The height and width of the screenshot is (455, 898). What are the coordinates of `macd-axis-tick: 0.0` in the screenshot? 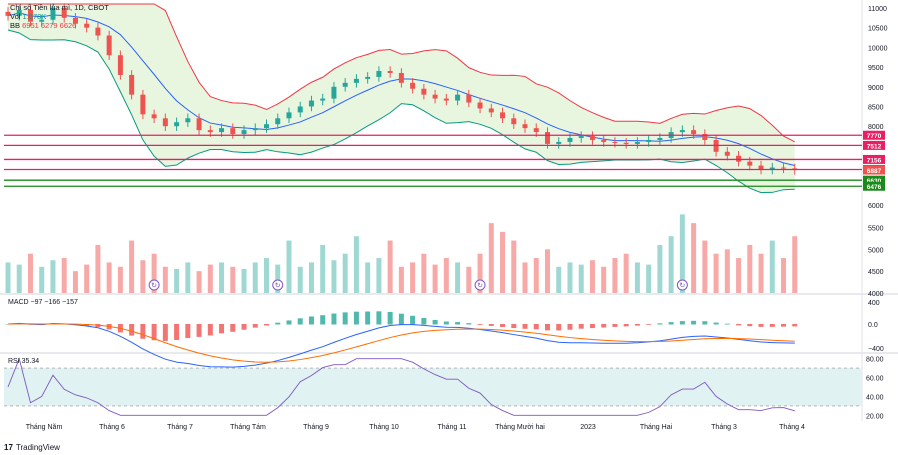 It's located at (873, 325).